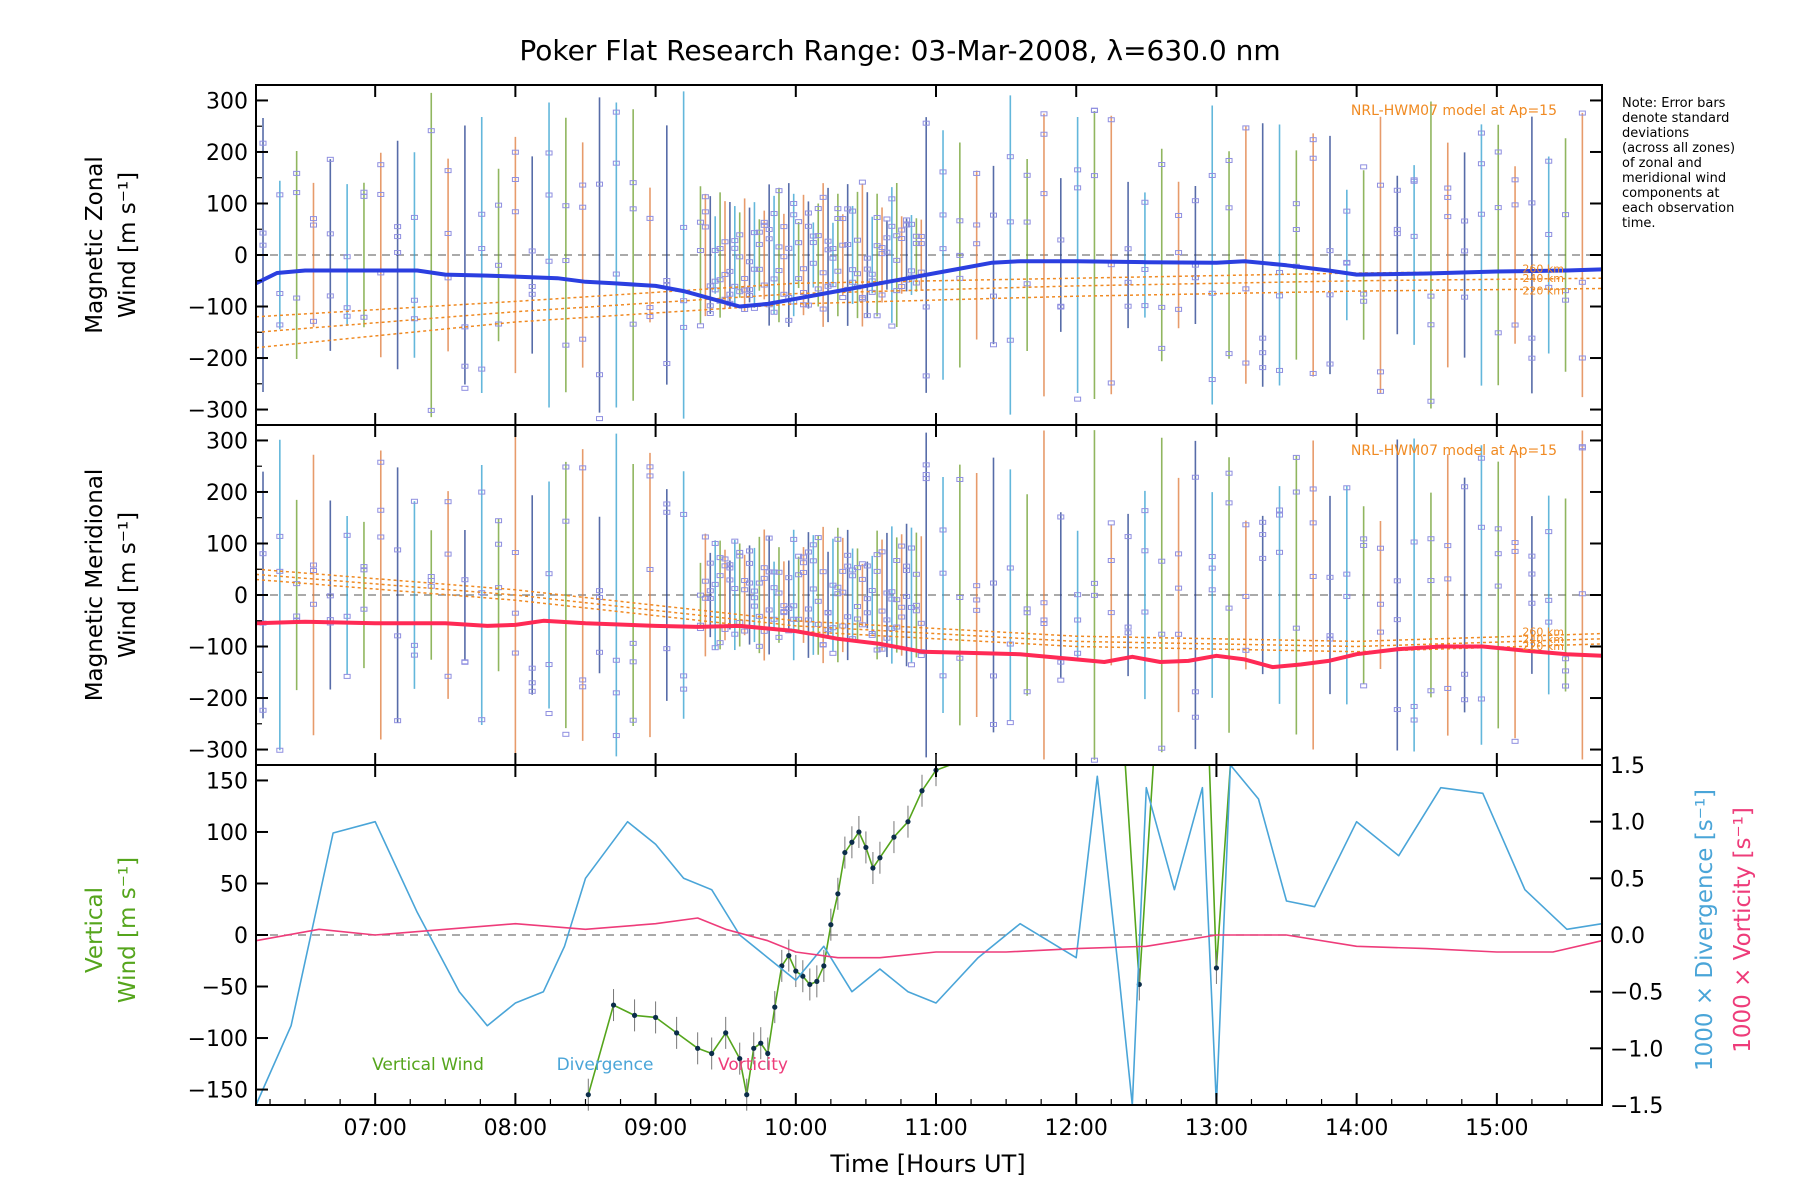 This screenshot has width=1800, height=1200. I want to click on y-tick-label-right: 0.5, so click(1627, 879).